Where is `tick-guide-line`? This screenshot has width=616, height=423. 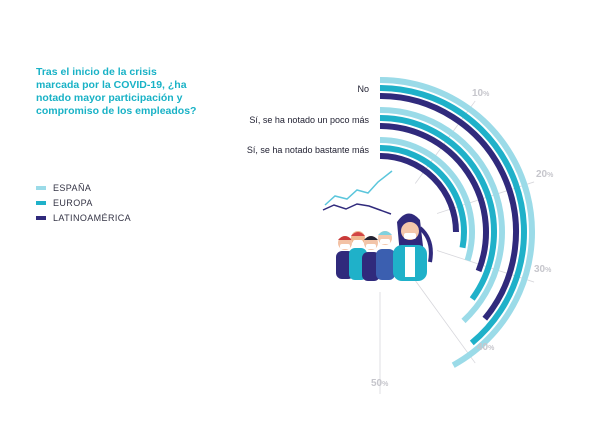
tick-guide-line is located at coordinates (445, 322).